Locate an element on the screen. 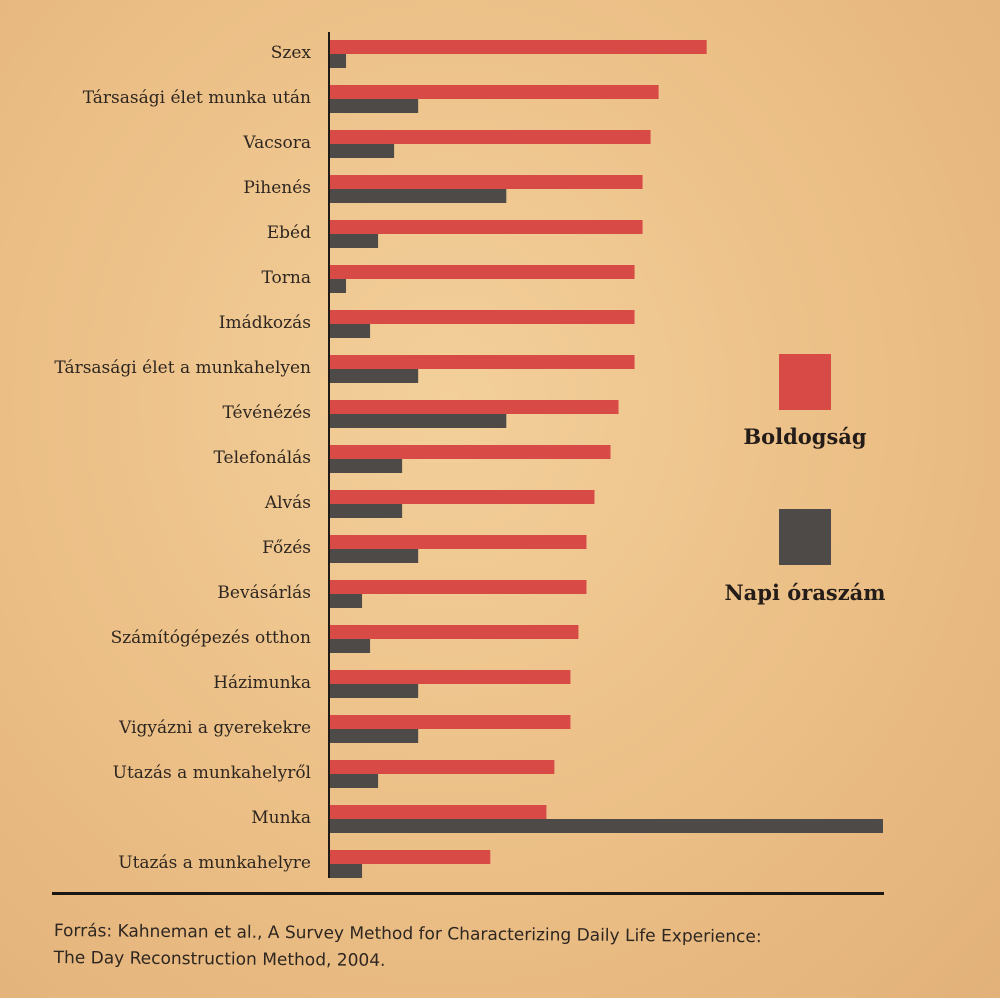  legend: Boldogság Napi óraszám is located at coordinates (805, 479).